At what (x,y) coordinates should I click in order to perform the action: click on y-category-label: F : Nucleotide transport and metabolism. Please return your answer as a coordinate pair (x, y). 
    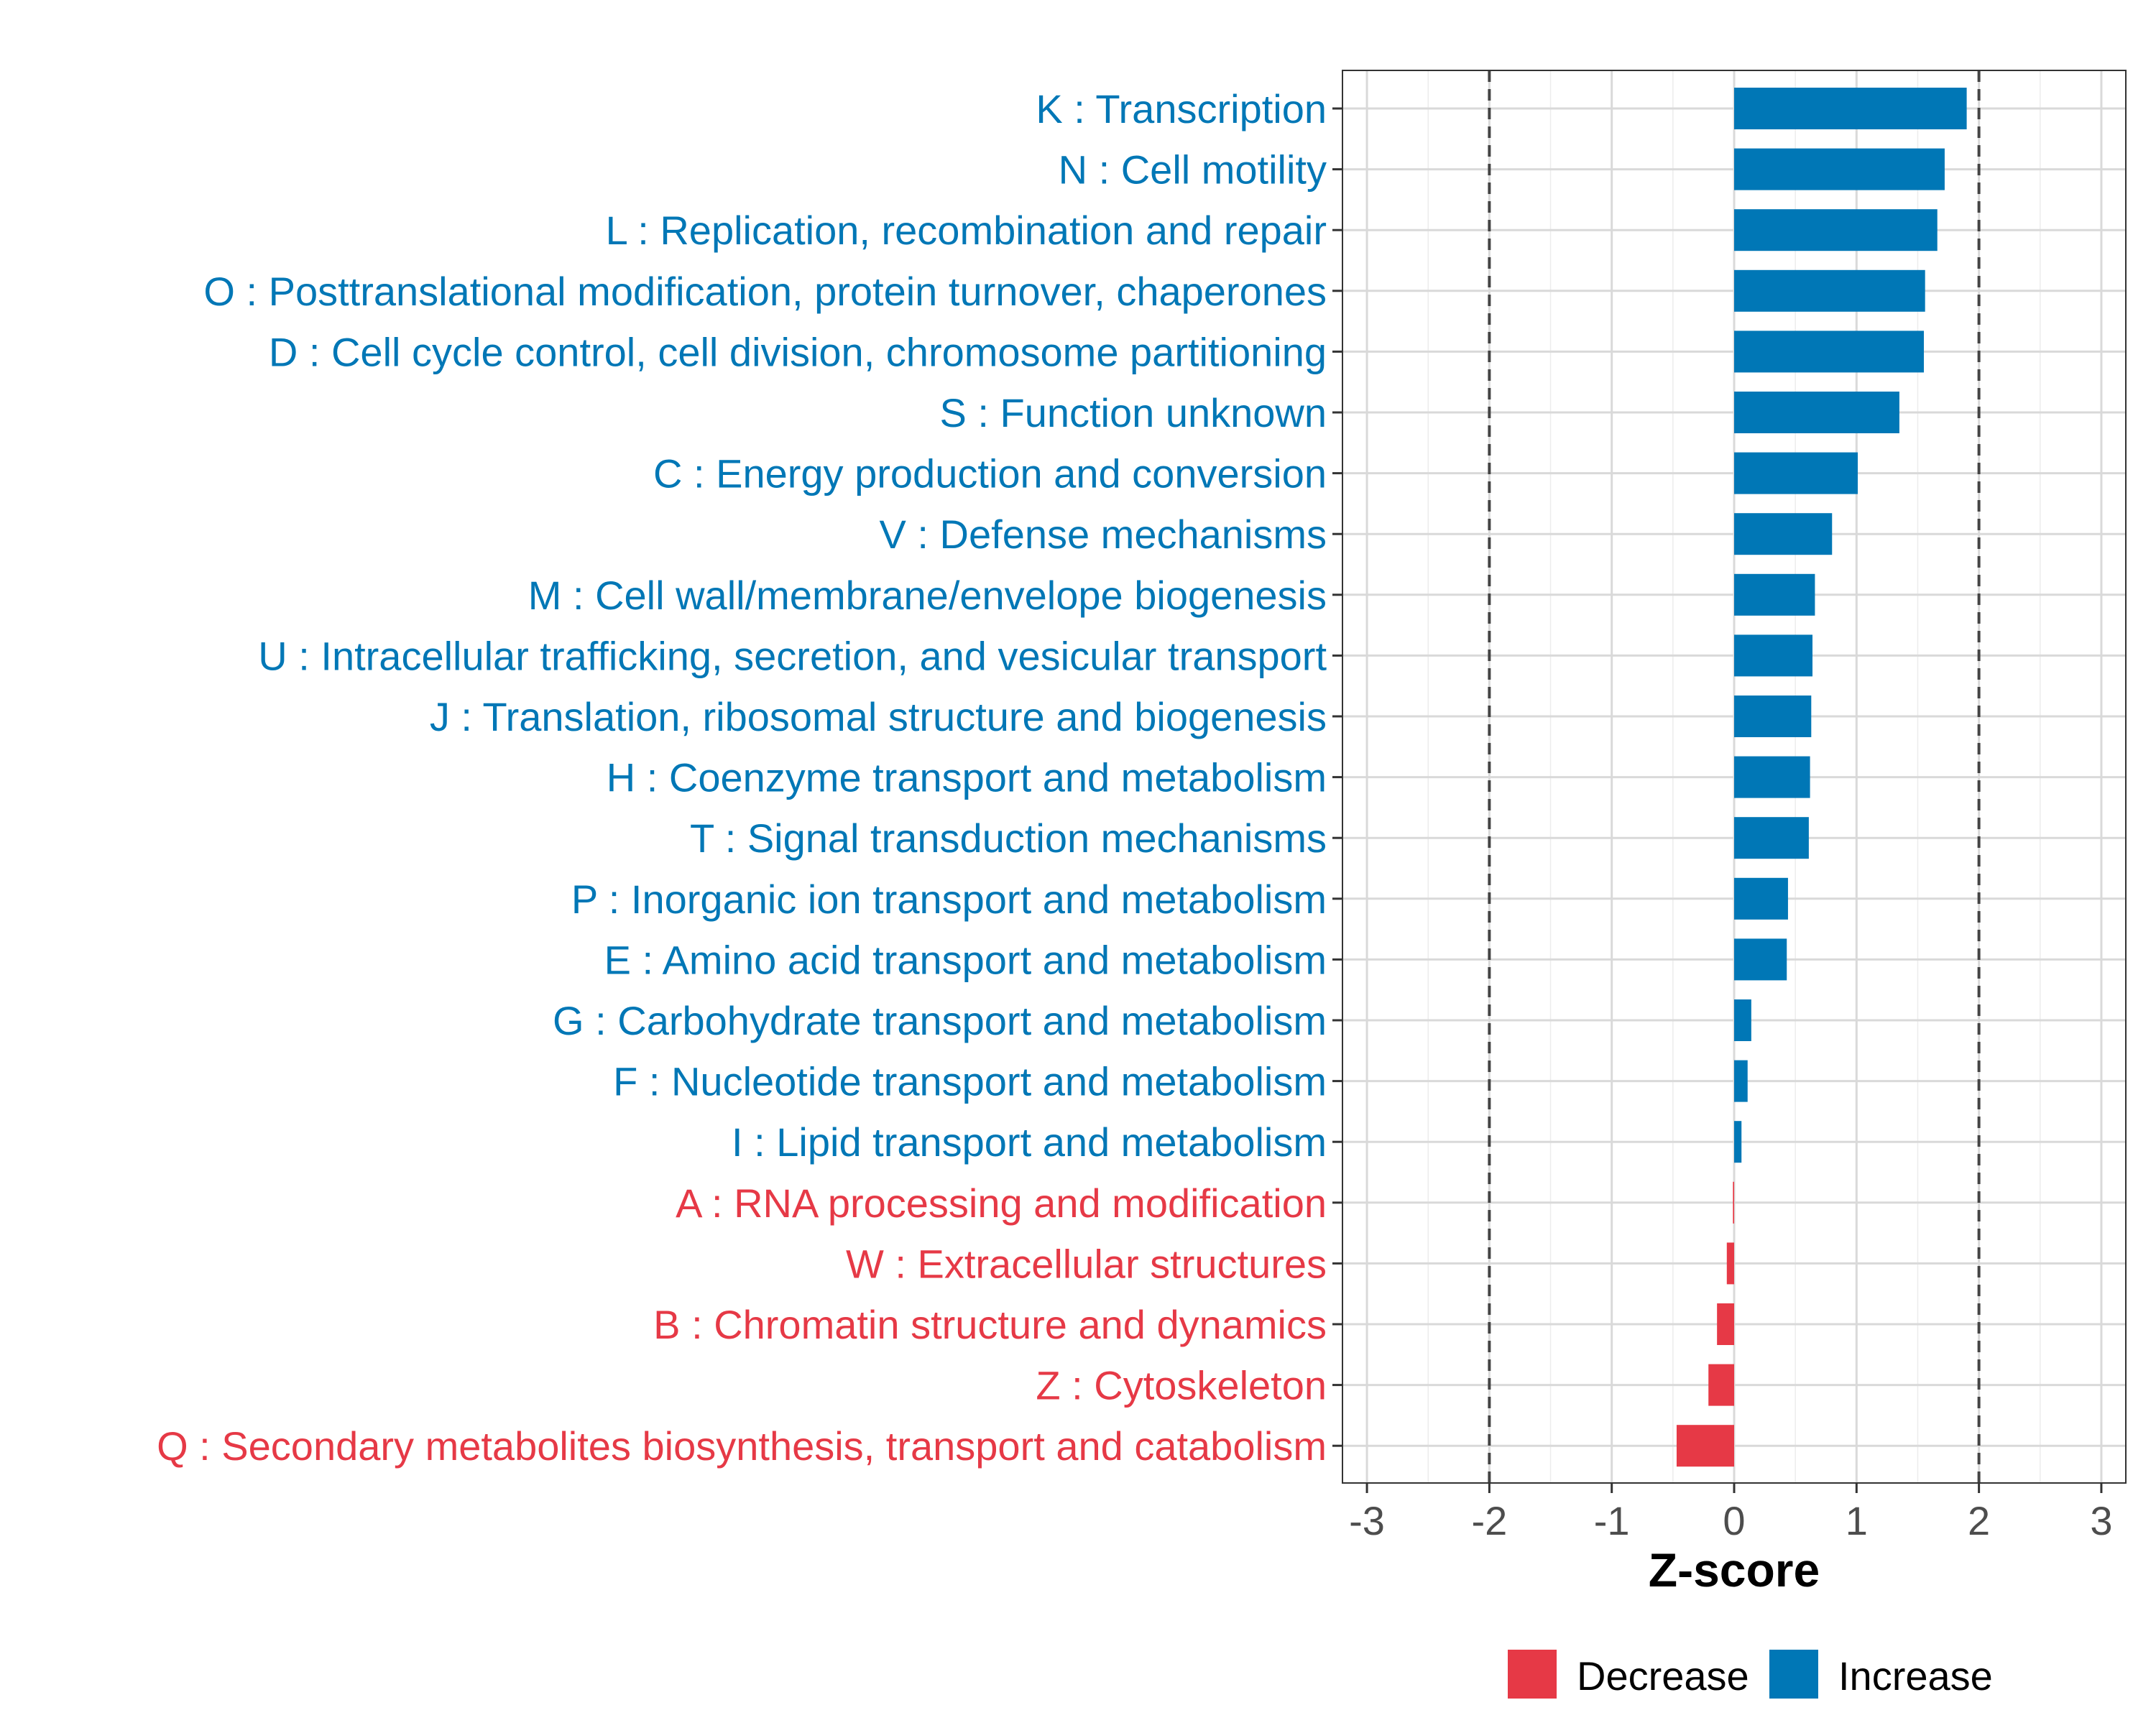
    Looking at the image, I should click on (970, 1081).